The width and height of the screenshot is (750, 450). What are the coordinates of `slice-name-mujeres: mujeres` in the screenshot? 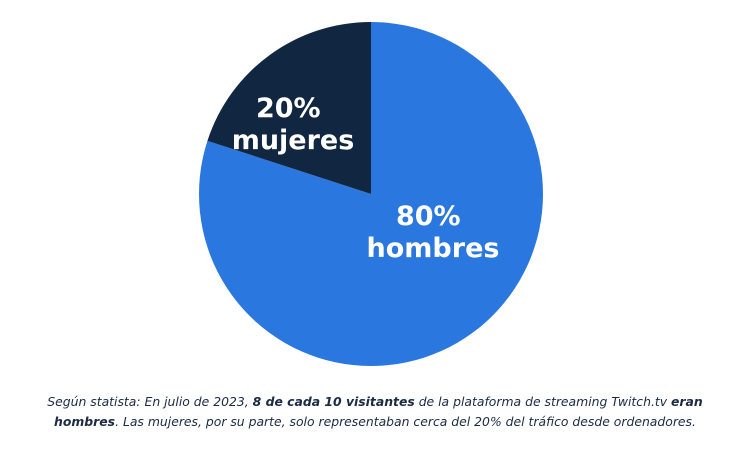 It's located at (293, 140).